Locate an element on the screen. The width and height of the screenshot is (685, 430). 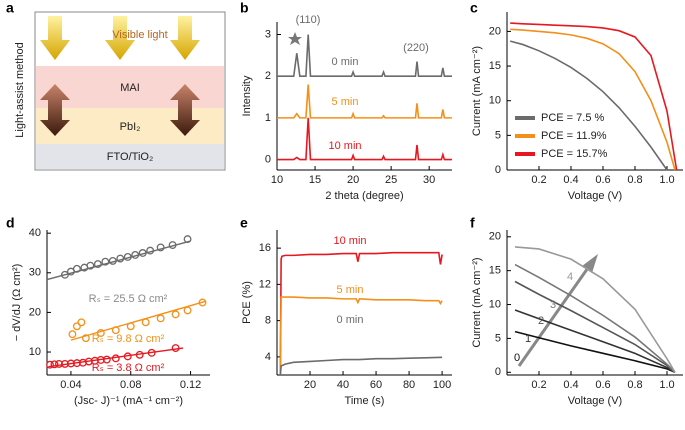
light-arrow is located at coordinates (120, 38).